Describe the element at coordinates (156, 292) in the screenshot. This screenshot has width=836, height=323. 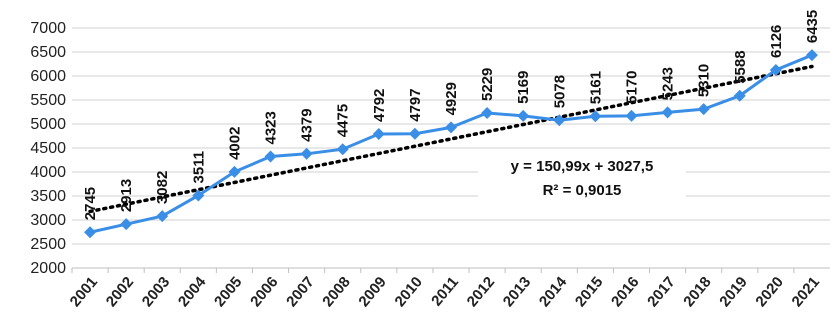
I see `x-tick-label: 2003` at that location.